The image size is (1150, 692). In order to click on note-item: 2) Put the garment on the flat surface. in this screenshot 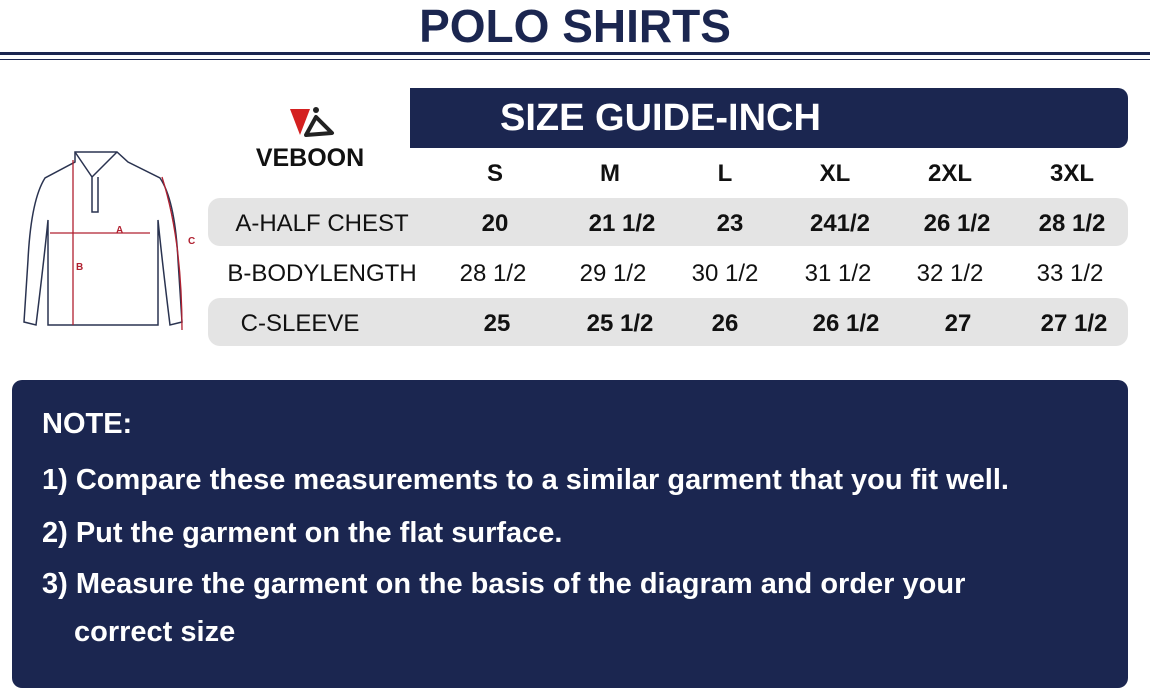, I will do `click(302, 533)`.